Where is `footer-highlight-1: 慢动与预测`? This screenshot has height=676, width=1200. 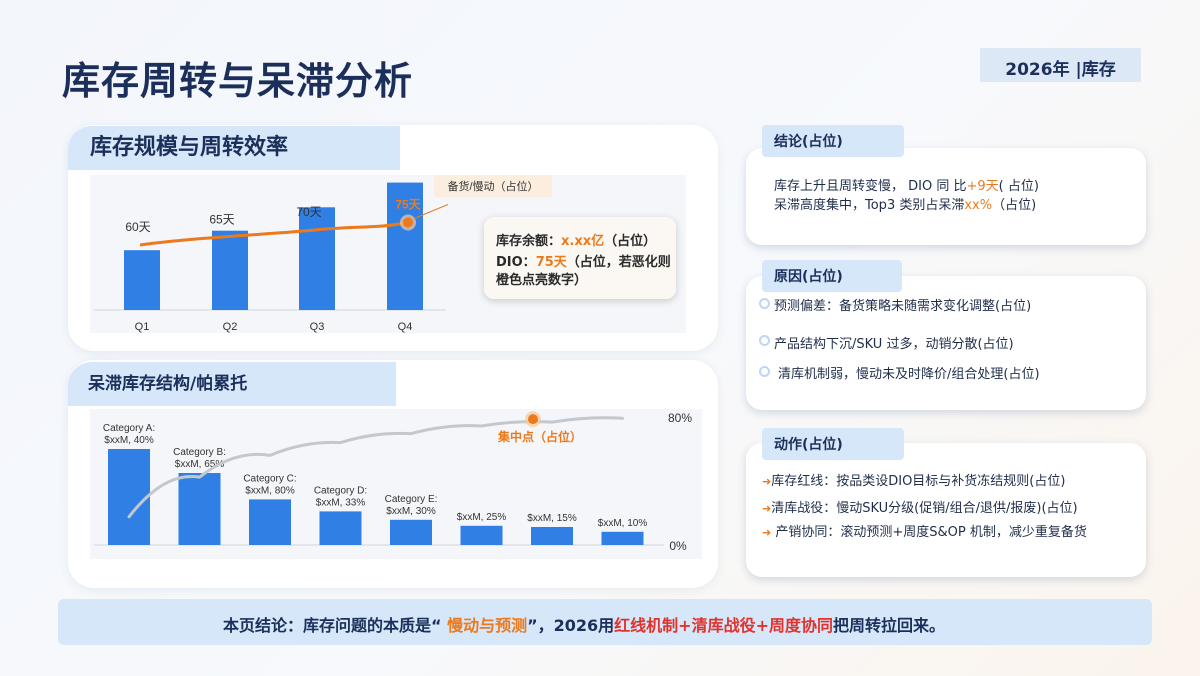 footer-highlight-1: 慢动与预测 is located at coordinates (487, 625).